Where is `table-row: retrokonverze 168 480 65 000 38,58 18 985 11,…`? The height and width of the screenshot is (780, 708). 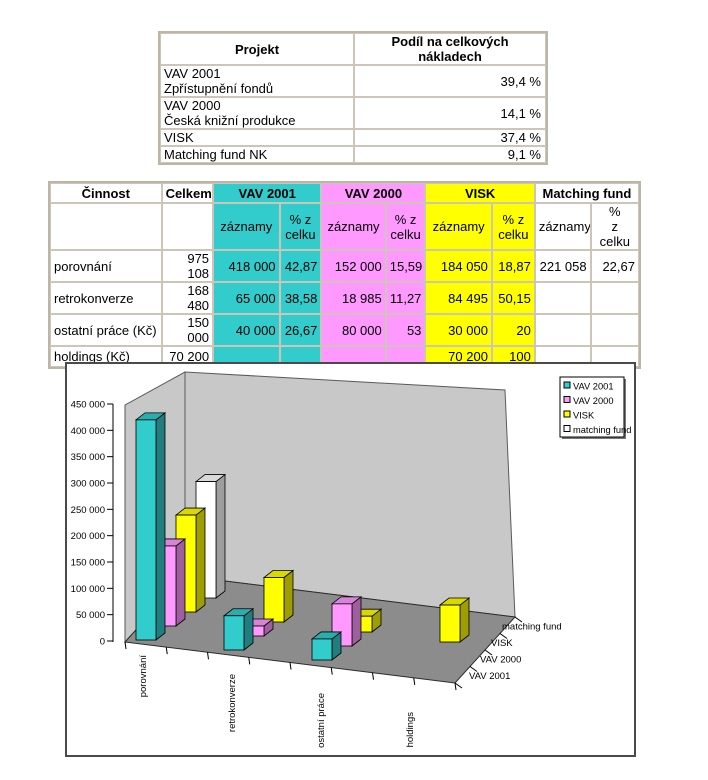 table-row: retrokonverze 168 480 65 000 38,58 18 985 11,… is located at coordinates (344, 298).